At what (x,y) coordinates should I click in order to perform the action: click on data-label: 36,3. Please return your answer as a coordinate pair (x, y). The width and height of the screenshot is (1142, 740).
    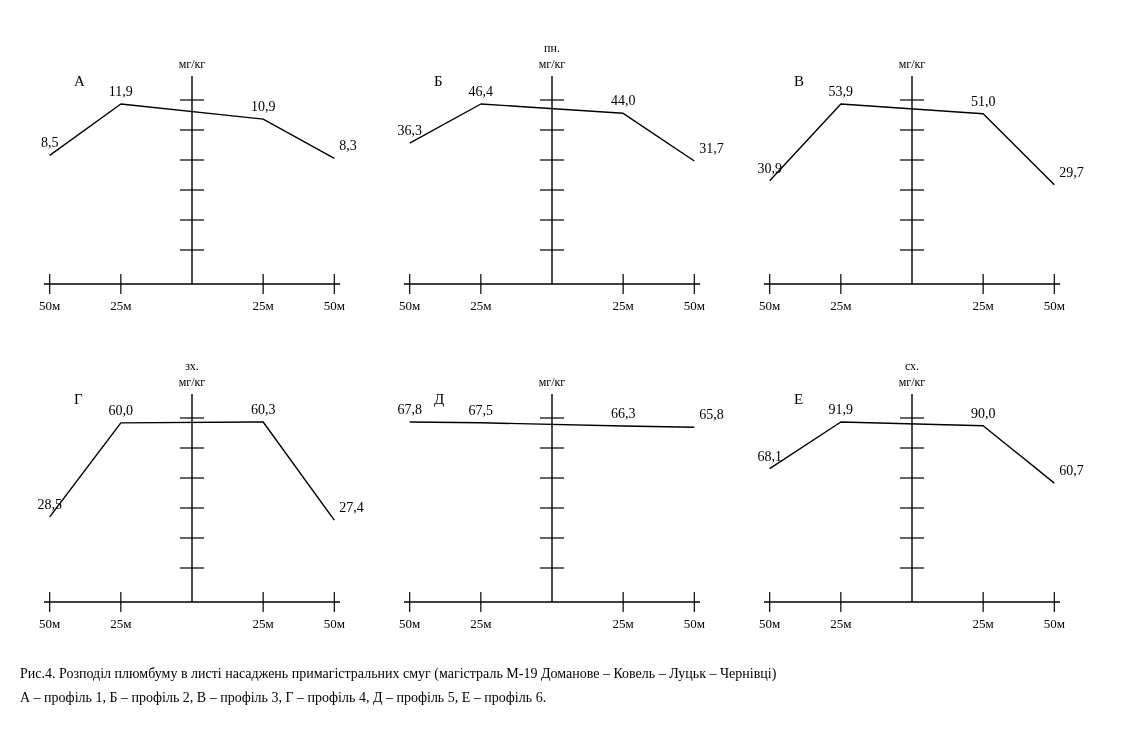
    Looking at the image, I should click on (409, 131).